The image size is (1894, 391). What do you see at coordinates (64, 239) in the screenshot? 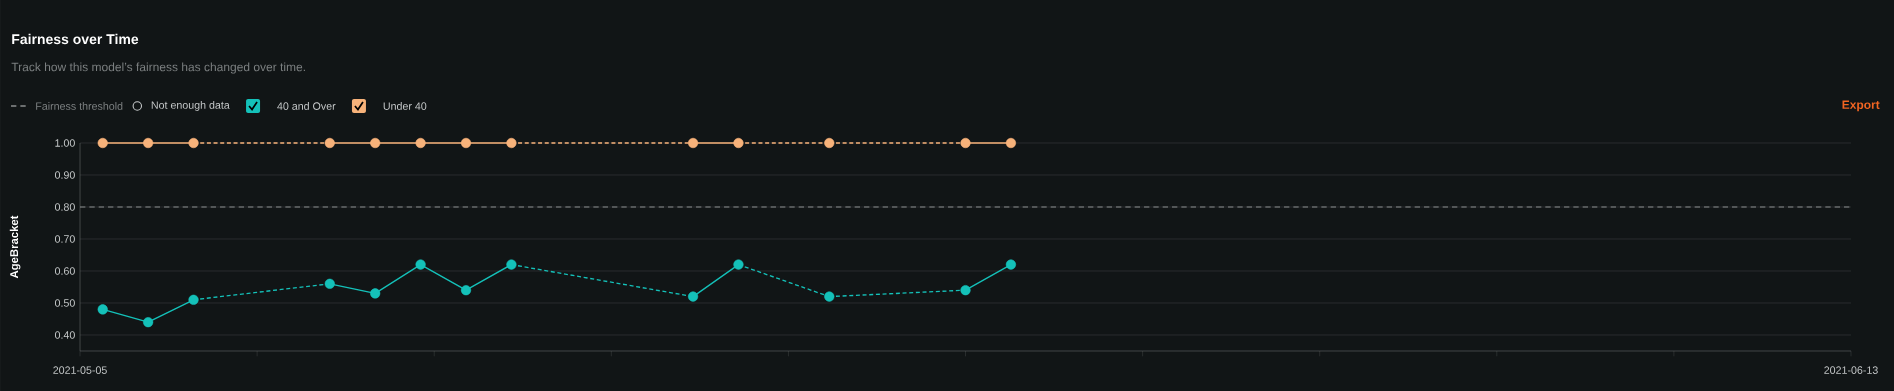
I see `y-tick-label: 0.70` at bounding box center [64, 239].